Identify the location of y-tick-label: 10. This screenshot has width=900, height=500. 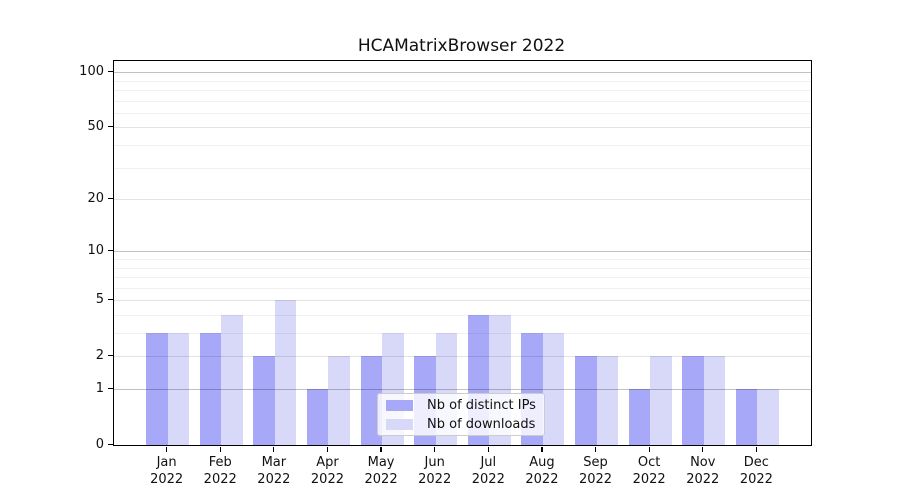
(95, 250).